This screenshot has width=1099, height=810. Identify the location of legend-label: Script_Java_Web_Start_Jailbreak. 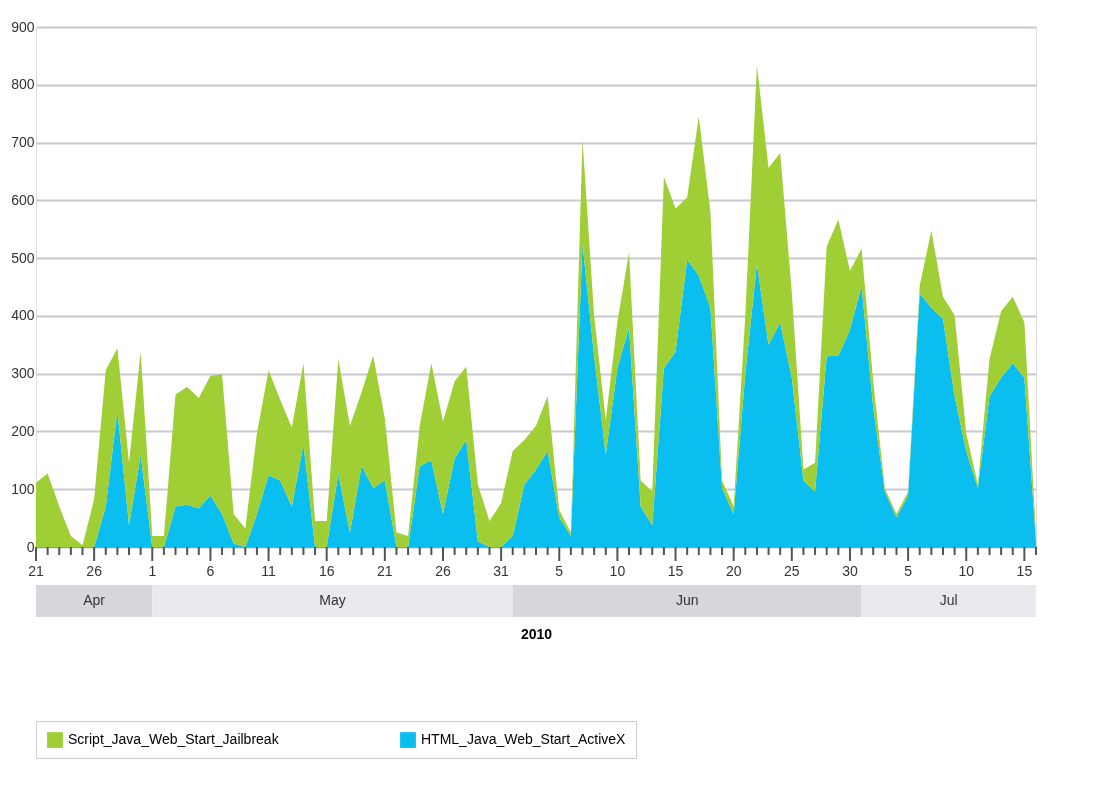
(174, 739).